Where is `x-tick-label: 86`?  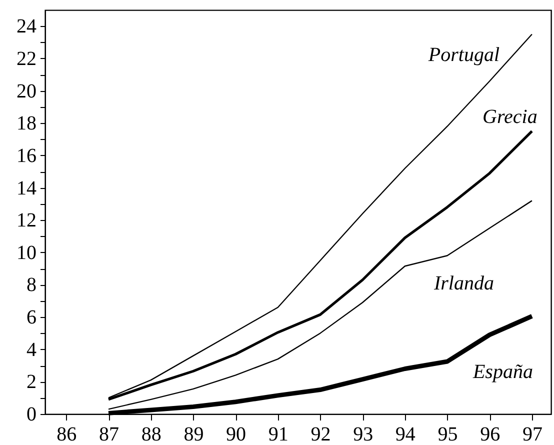
x-tick-label: 86 is located at coordinates (66, 434).